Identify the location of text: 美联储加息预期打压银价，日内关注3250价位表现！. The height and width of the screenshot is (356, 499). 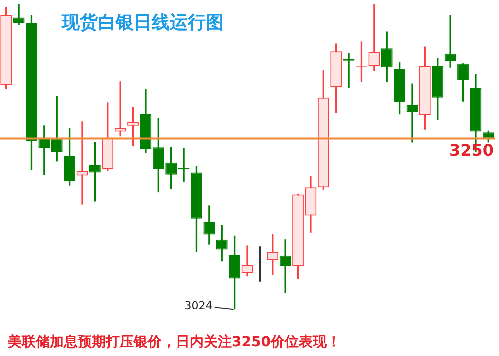
(174, 342).